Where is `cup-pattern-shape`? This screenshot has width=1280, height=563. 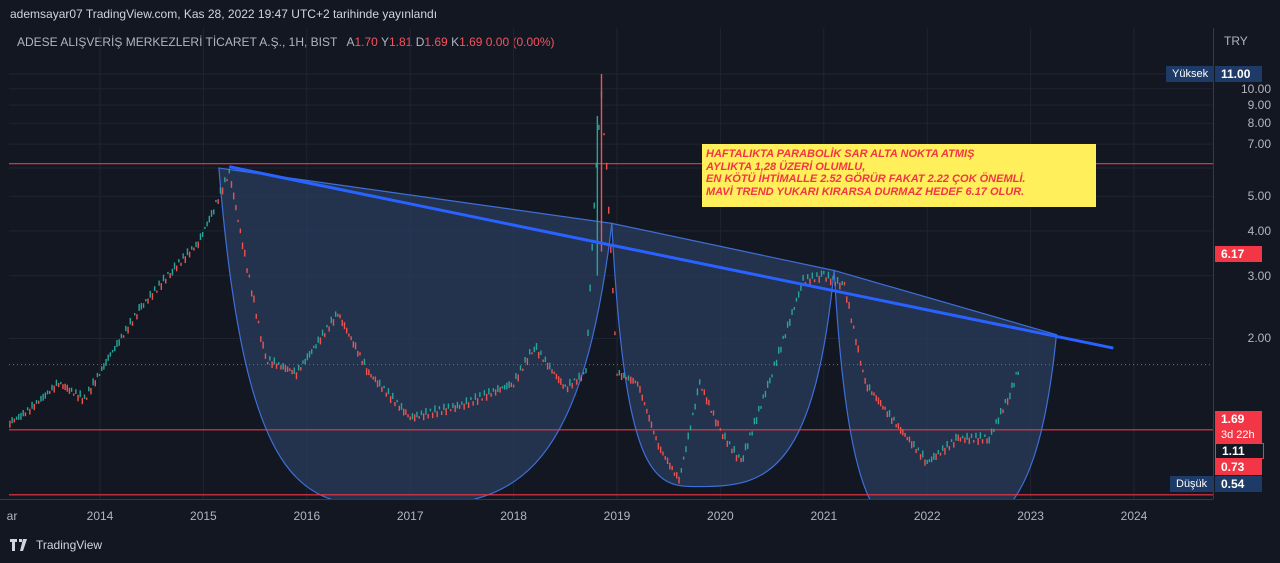
cup-pattern-shape is located at coordinates (723, 355).